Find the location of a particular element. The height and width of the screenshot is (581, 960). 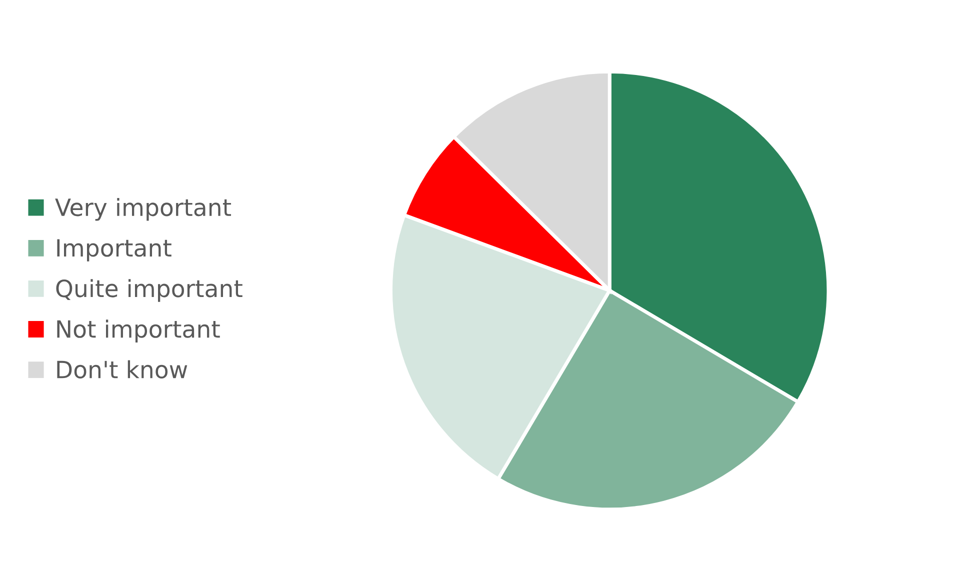

legend-label: Not important is located at coordinates (138, 331).